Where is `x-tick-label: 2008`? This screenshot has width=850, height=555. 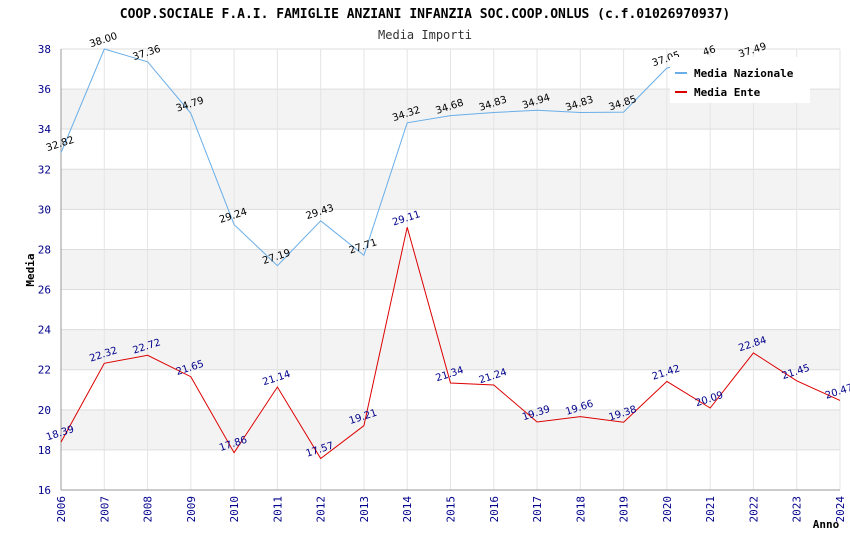
x-tick-label: 2008 is located at coordinates (148, 509).